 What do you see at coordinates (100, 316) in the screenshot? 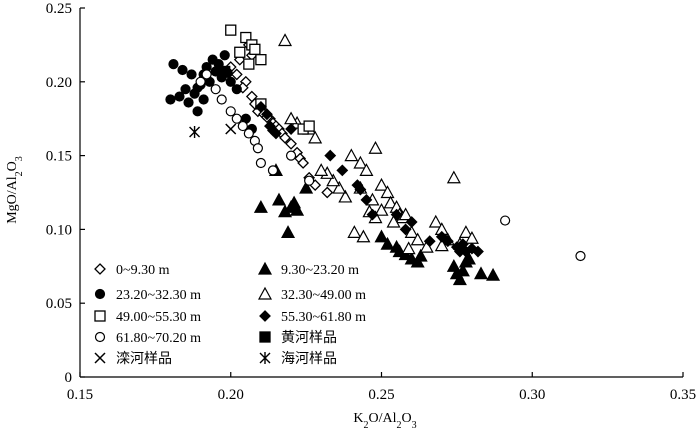
I see `legend-marker-square-open` at bounding box center [100, 316].